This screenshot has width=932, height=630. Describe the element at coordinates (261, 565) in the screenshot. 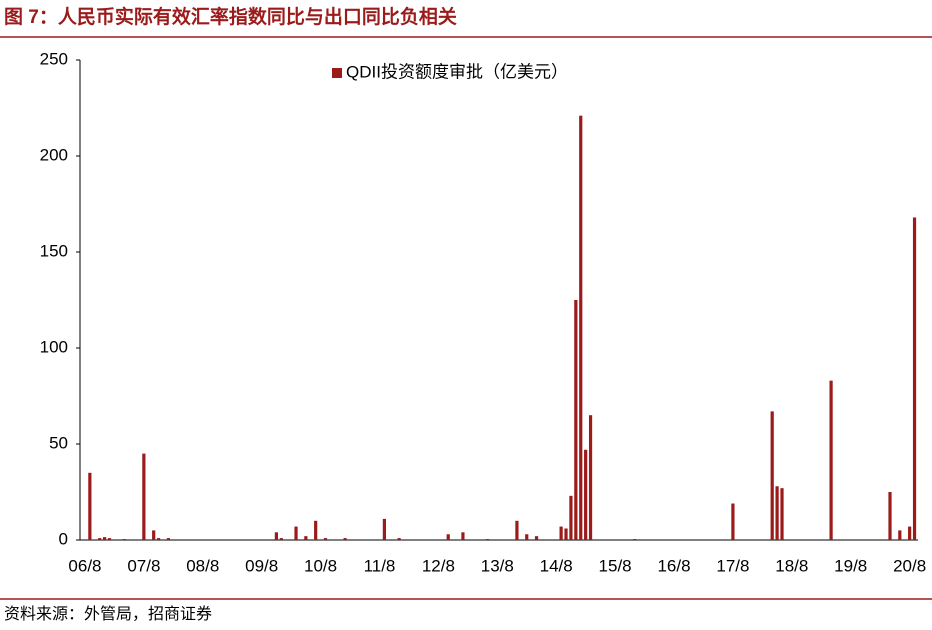

I see `x-tick-label: 09/8` at that location.